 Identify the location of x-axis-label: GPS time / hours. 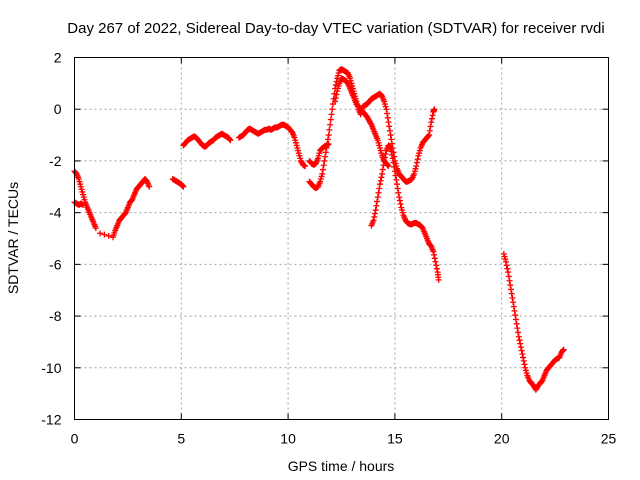
(341, 466).